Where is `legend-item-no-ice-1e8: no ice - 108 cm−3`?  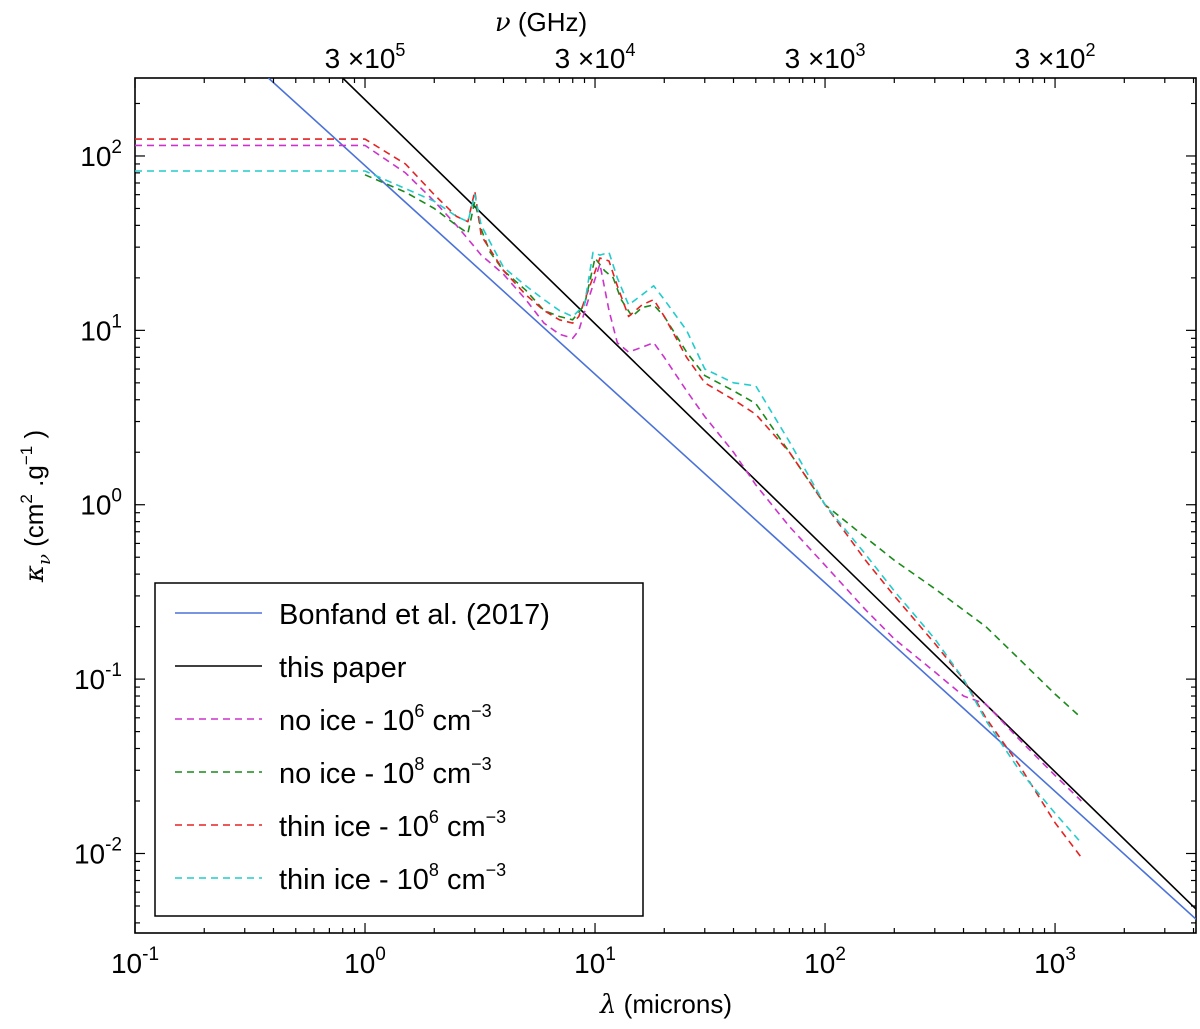
legend-item-no-ice-1e8: no ice - 108 cm−3 is located at coordinates (333, 772).